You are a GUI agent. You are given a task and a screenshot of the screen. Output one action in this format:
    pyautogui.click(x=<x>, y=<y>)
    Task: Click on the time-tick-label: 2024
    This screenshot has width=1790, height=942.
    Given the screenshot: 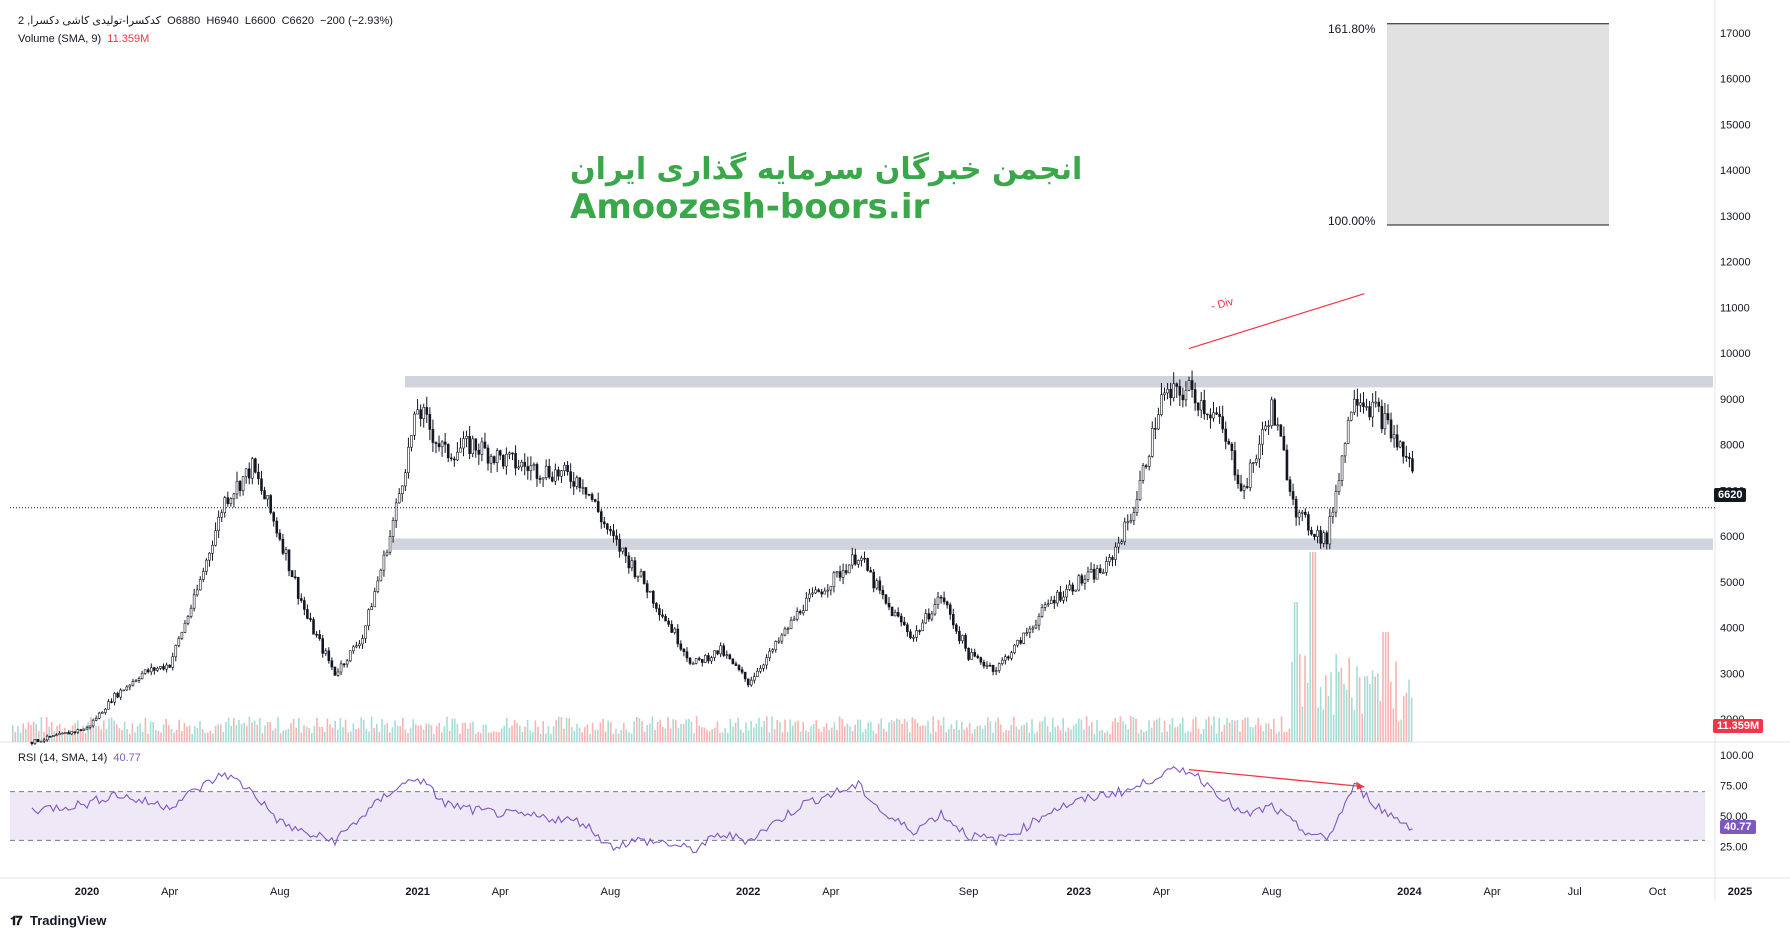 What is the action you would take?
    pyautogui.click(x=1409, y=892)
    